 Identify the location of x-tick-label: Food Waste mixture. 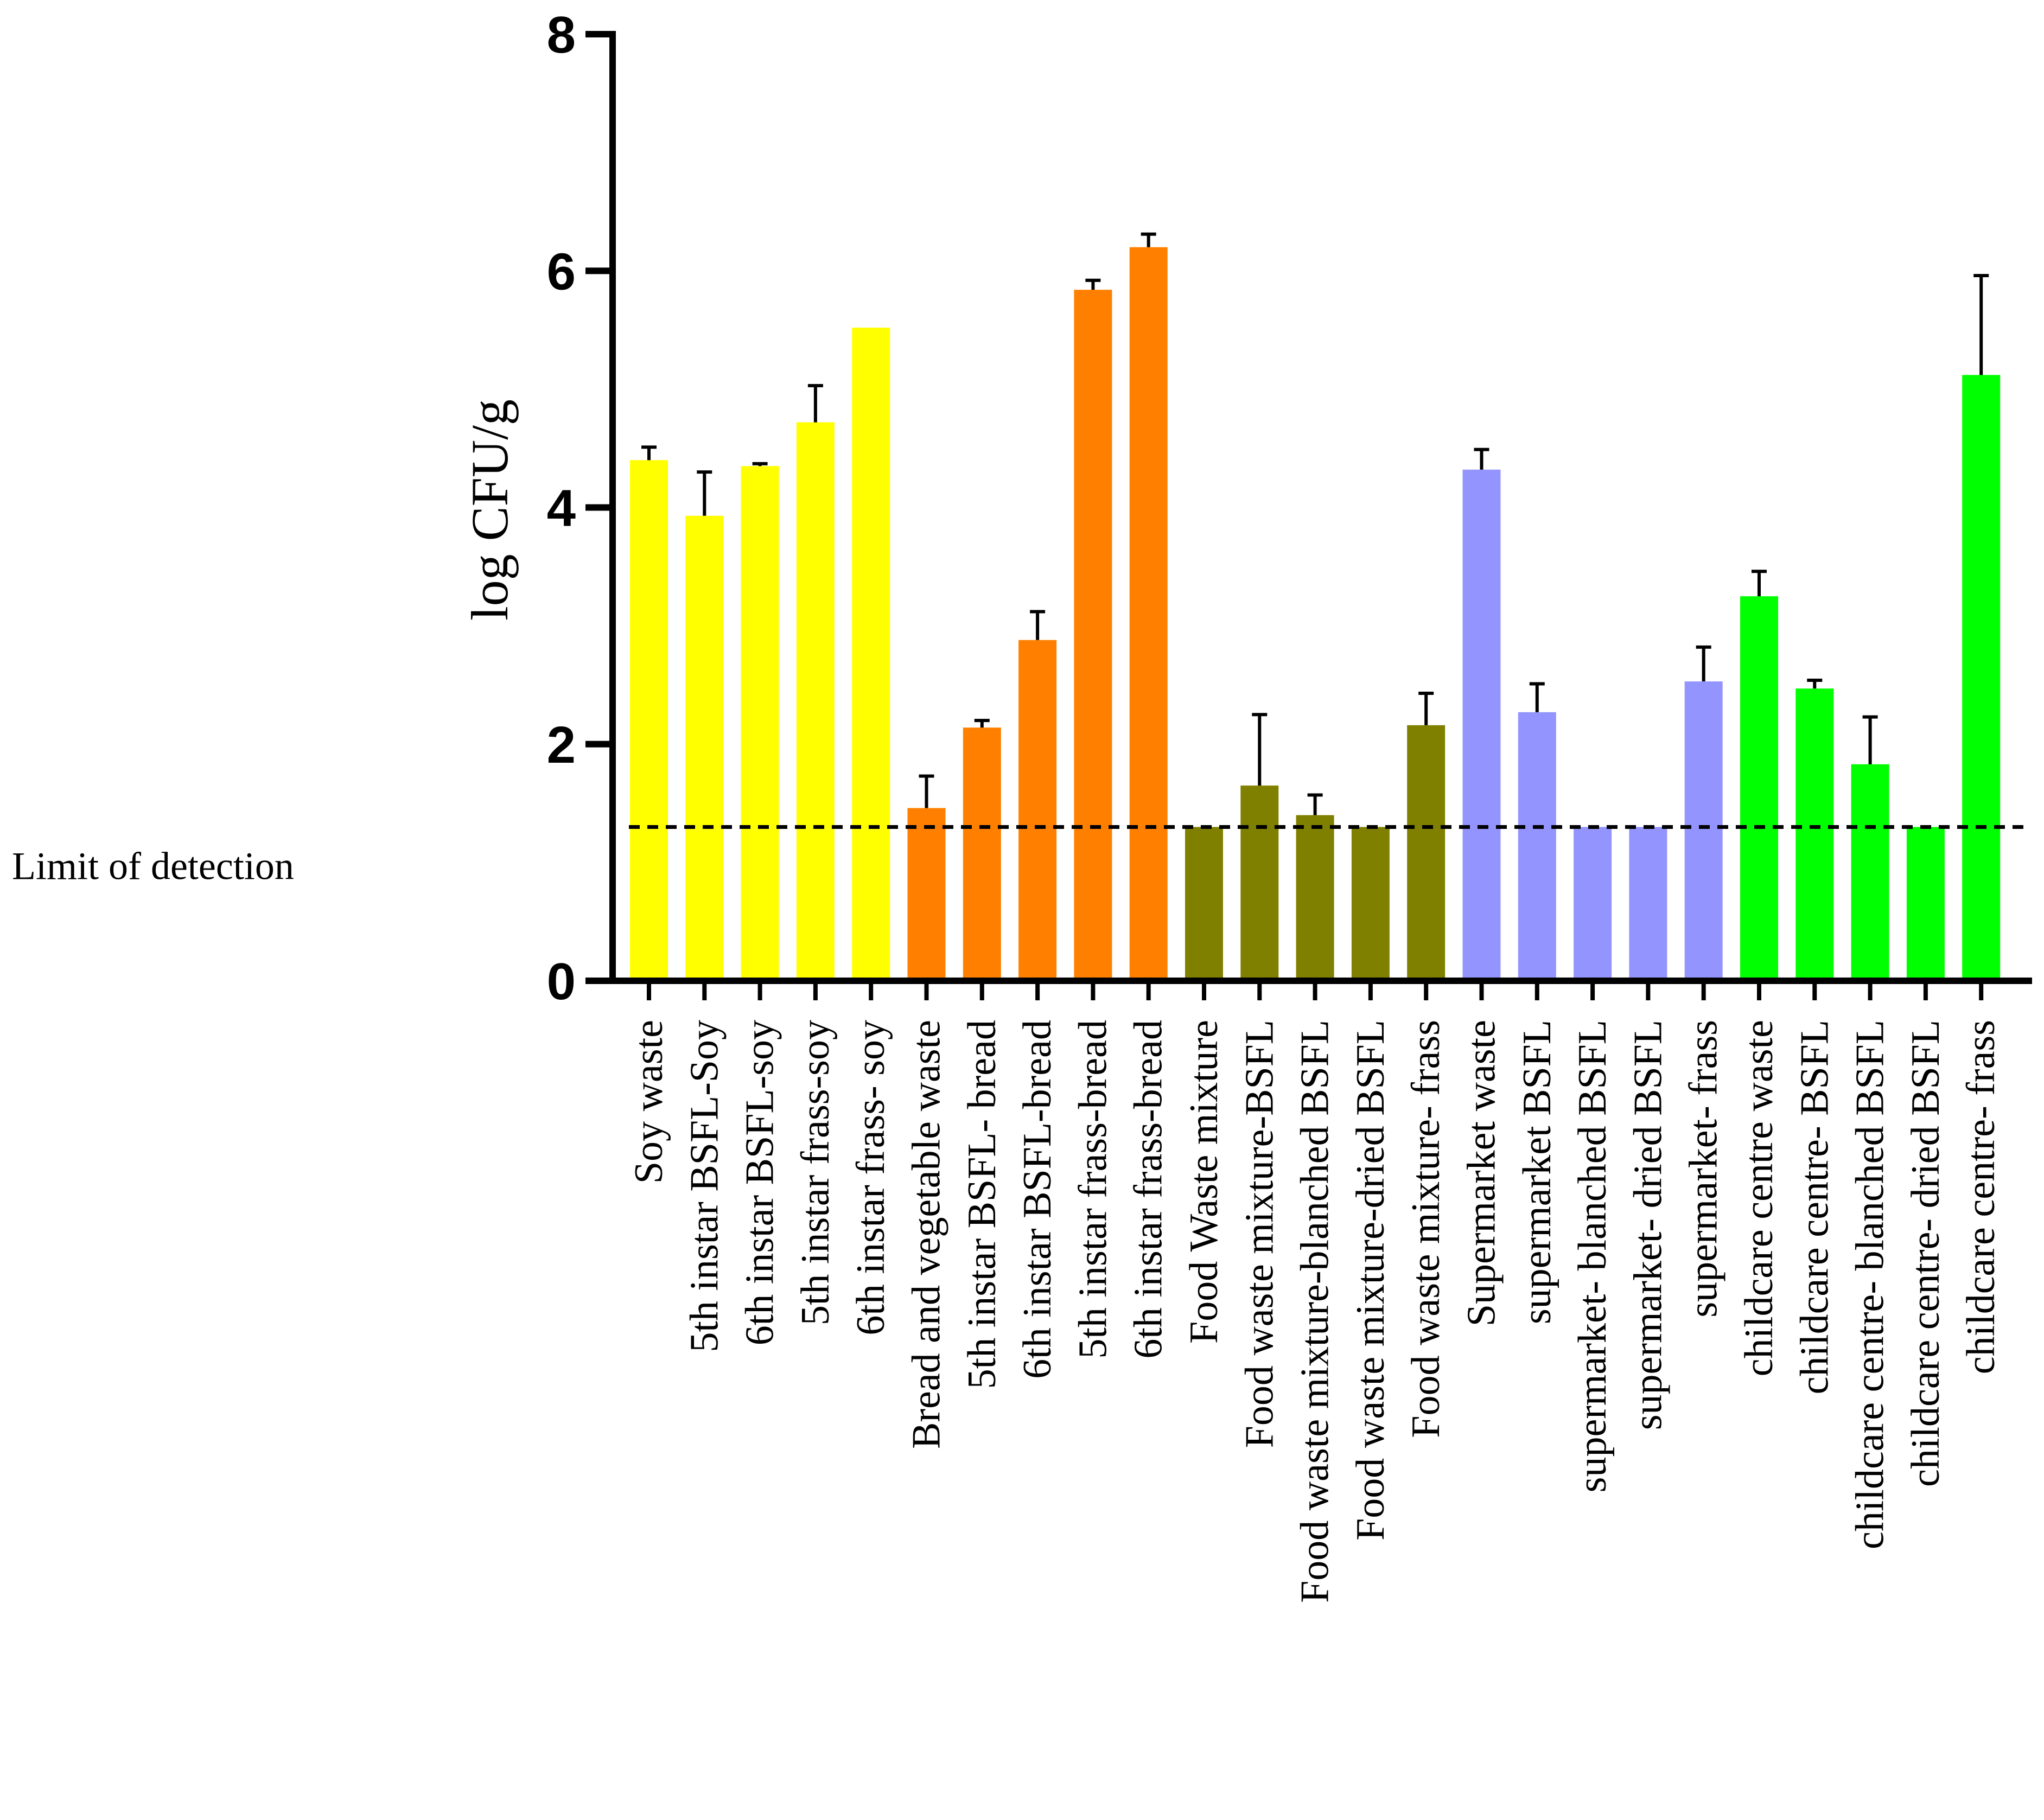
(1204, 1182).